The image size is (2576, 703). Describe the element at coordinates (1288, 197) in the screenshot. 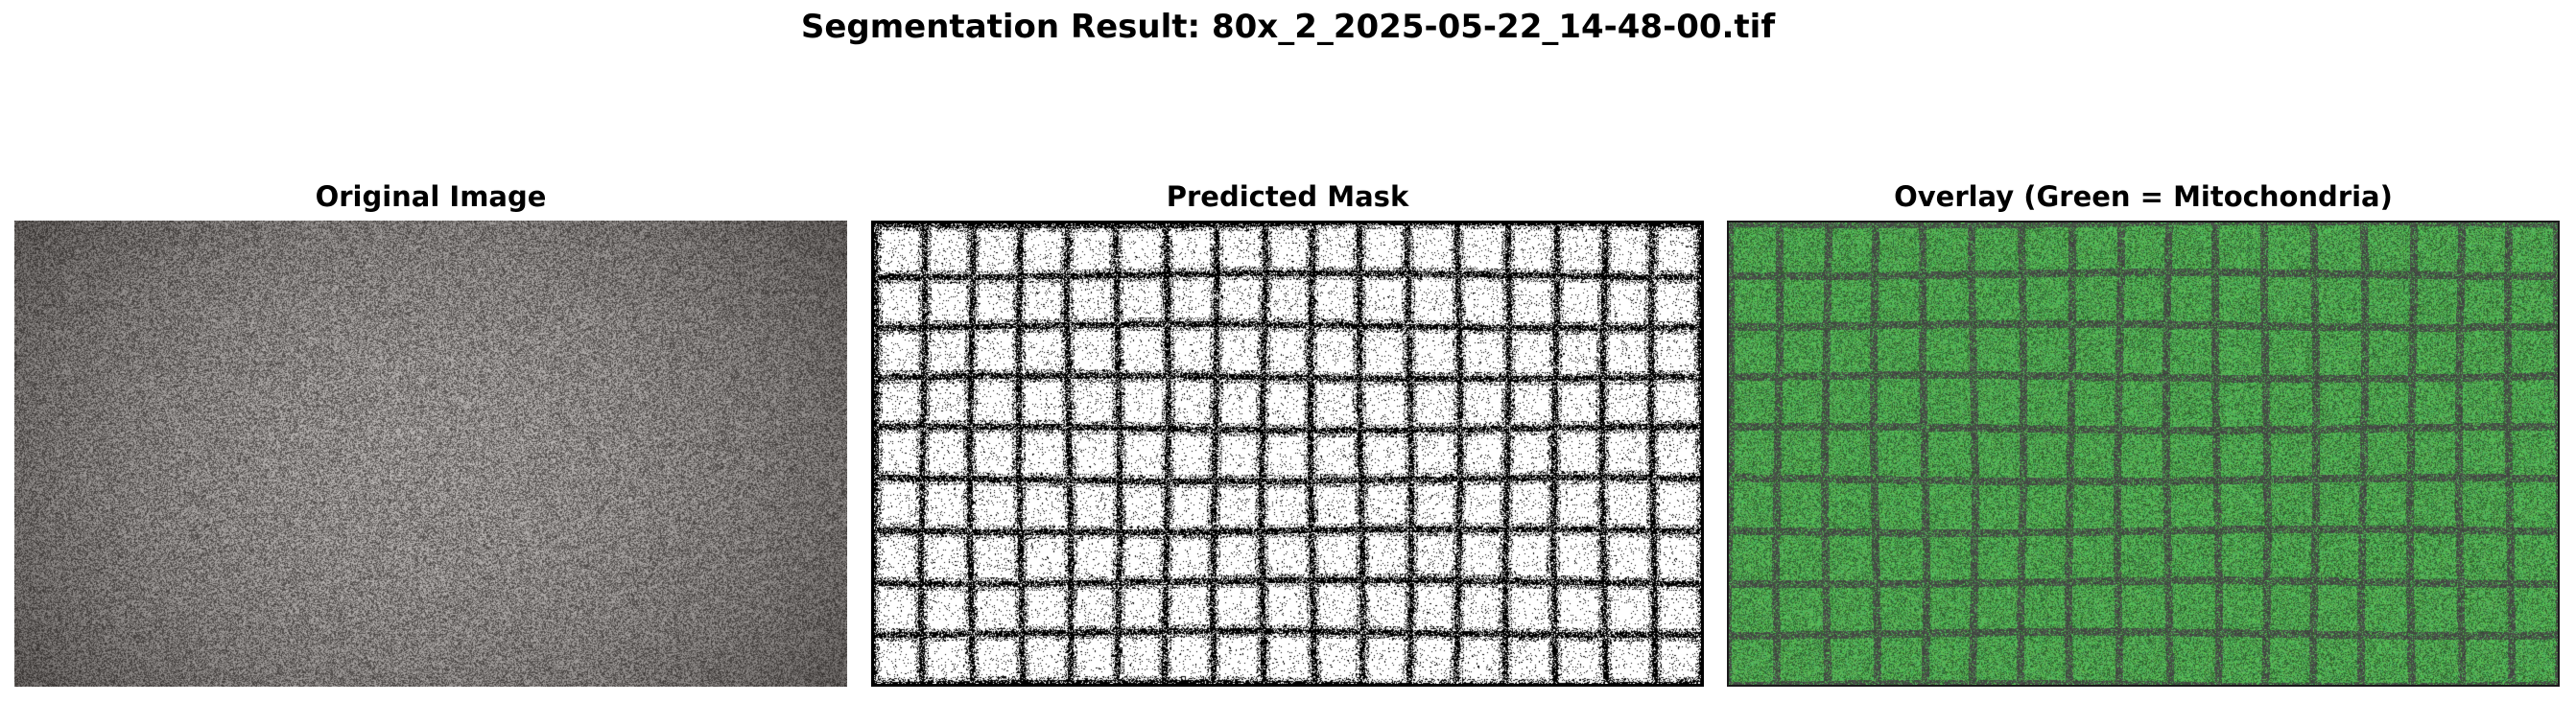

I see `panel-title-mask: Predicted Mask` at that location.